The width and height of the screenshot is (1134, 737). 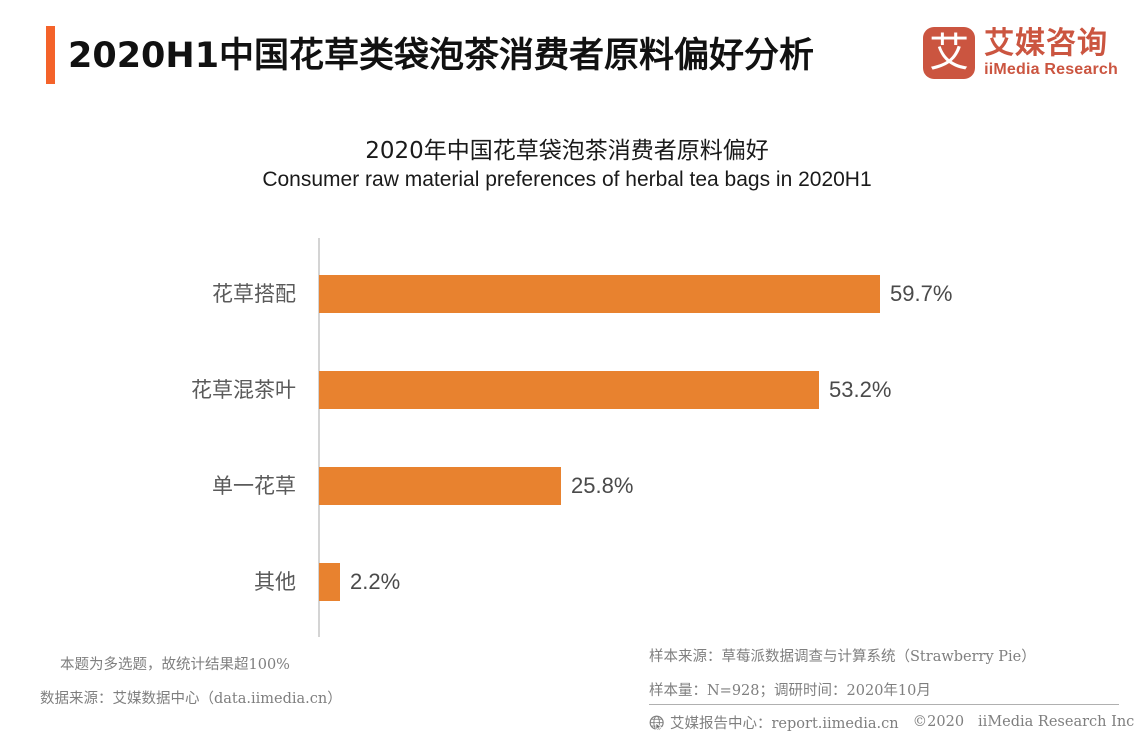 I want to click on globe-cursor-icon, so click(x=656, y=723).